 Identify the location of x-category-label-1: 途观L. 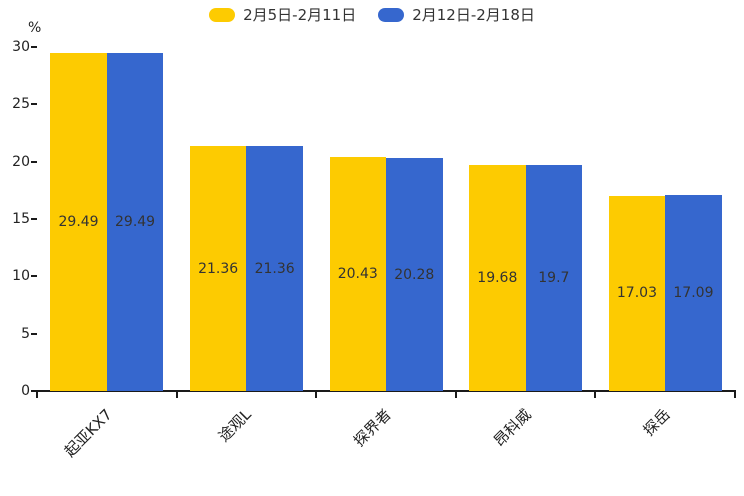
(250, 423).